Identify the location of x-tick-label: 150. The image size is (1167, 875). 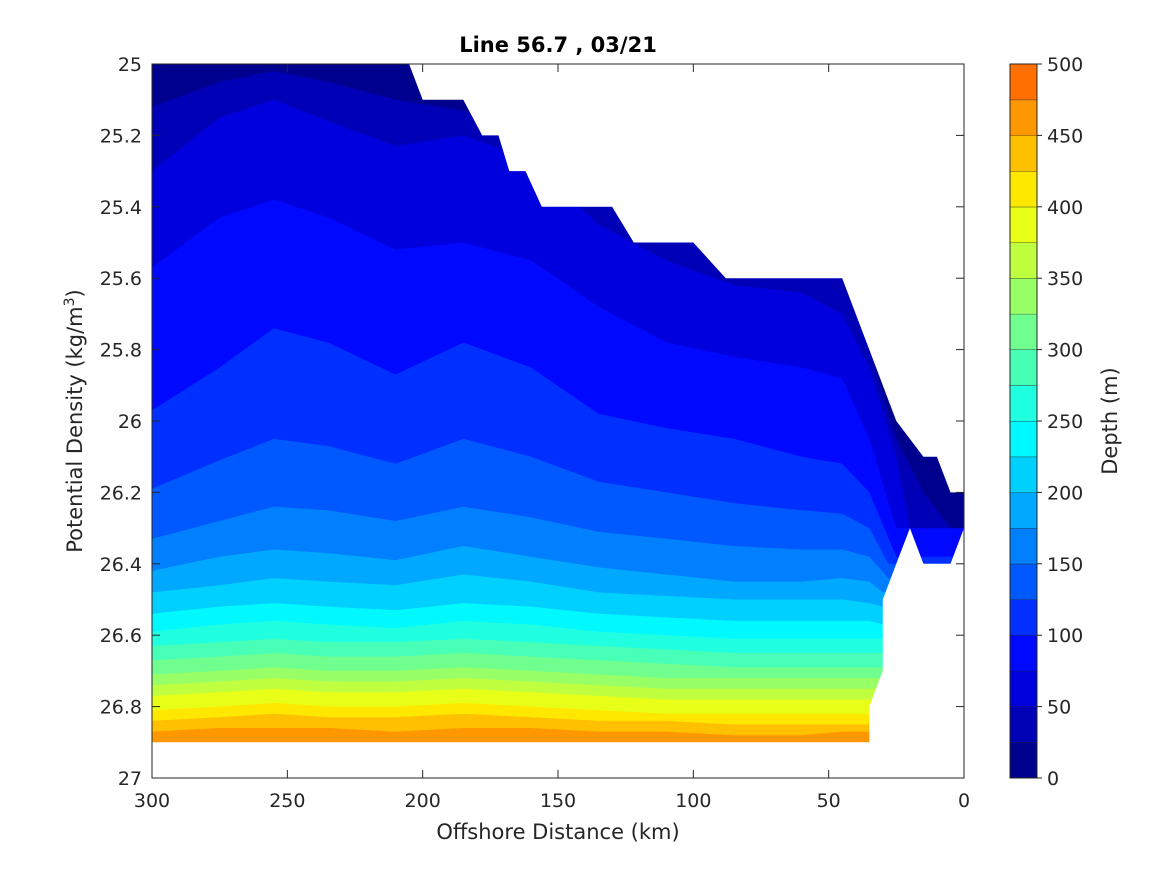
(558, 801).